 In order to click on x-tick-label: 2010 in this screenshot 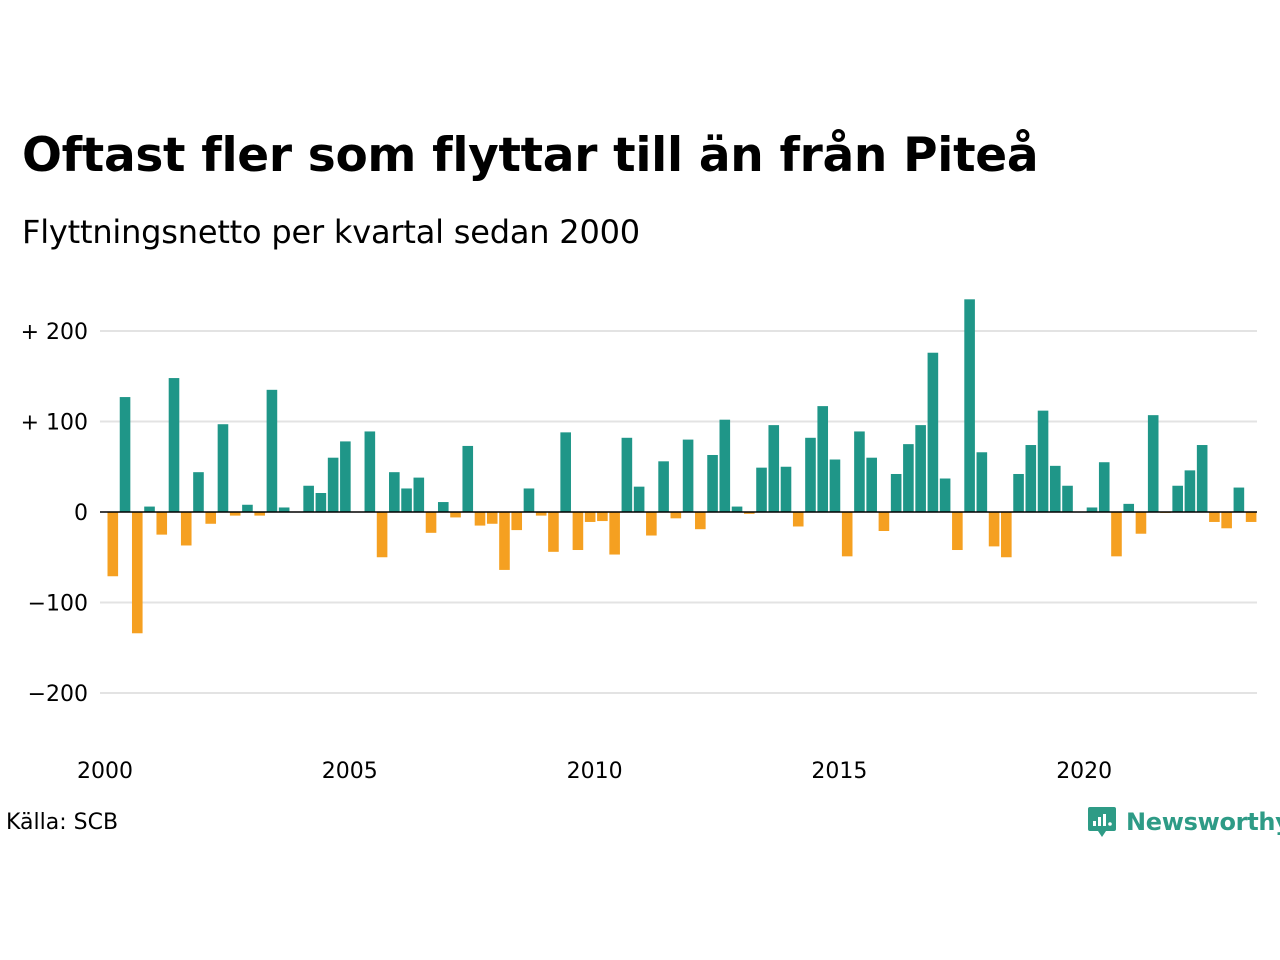, I will do `click(595, 771)`.